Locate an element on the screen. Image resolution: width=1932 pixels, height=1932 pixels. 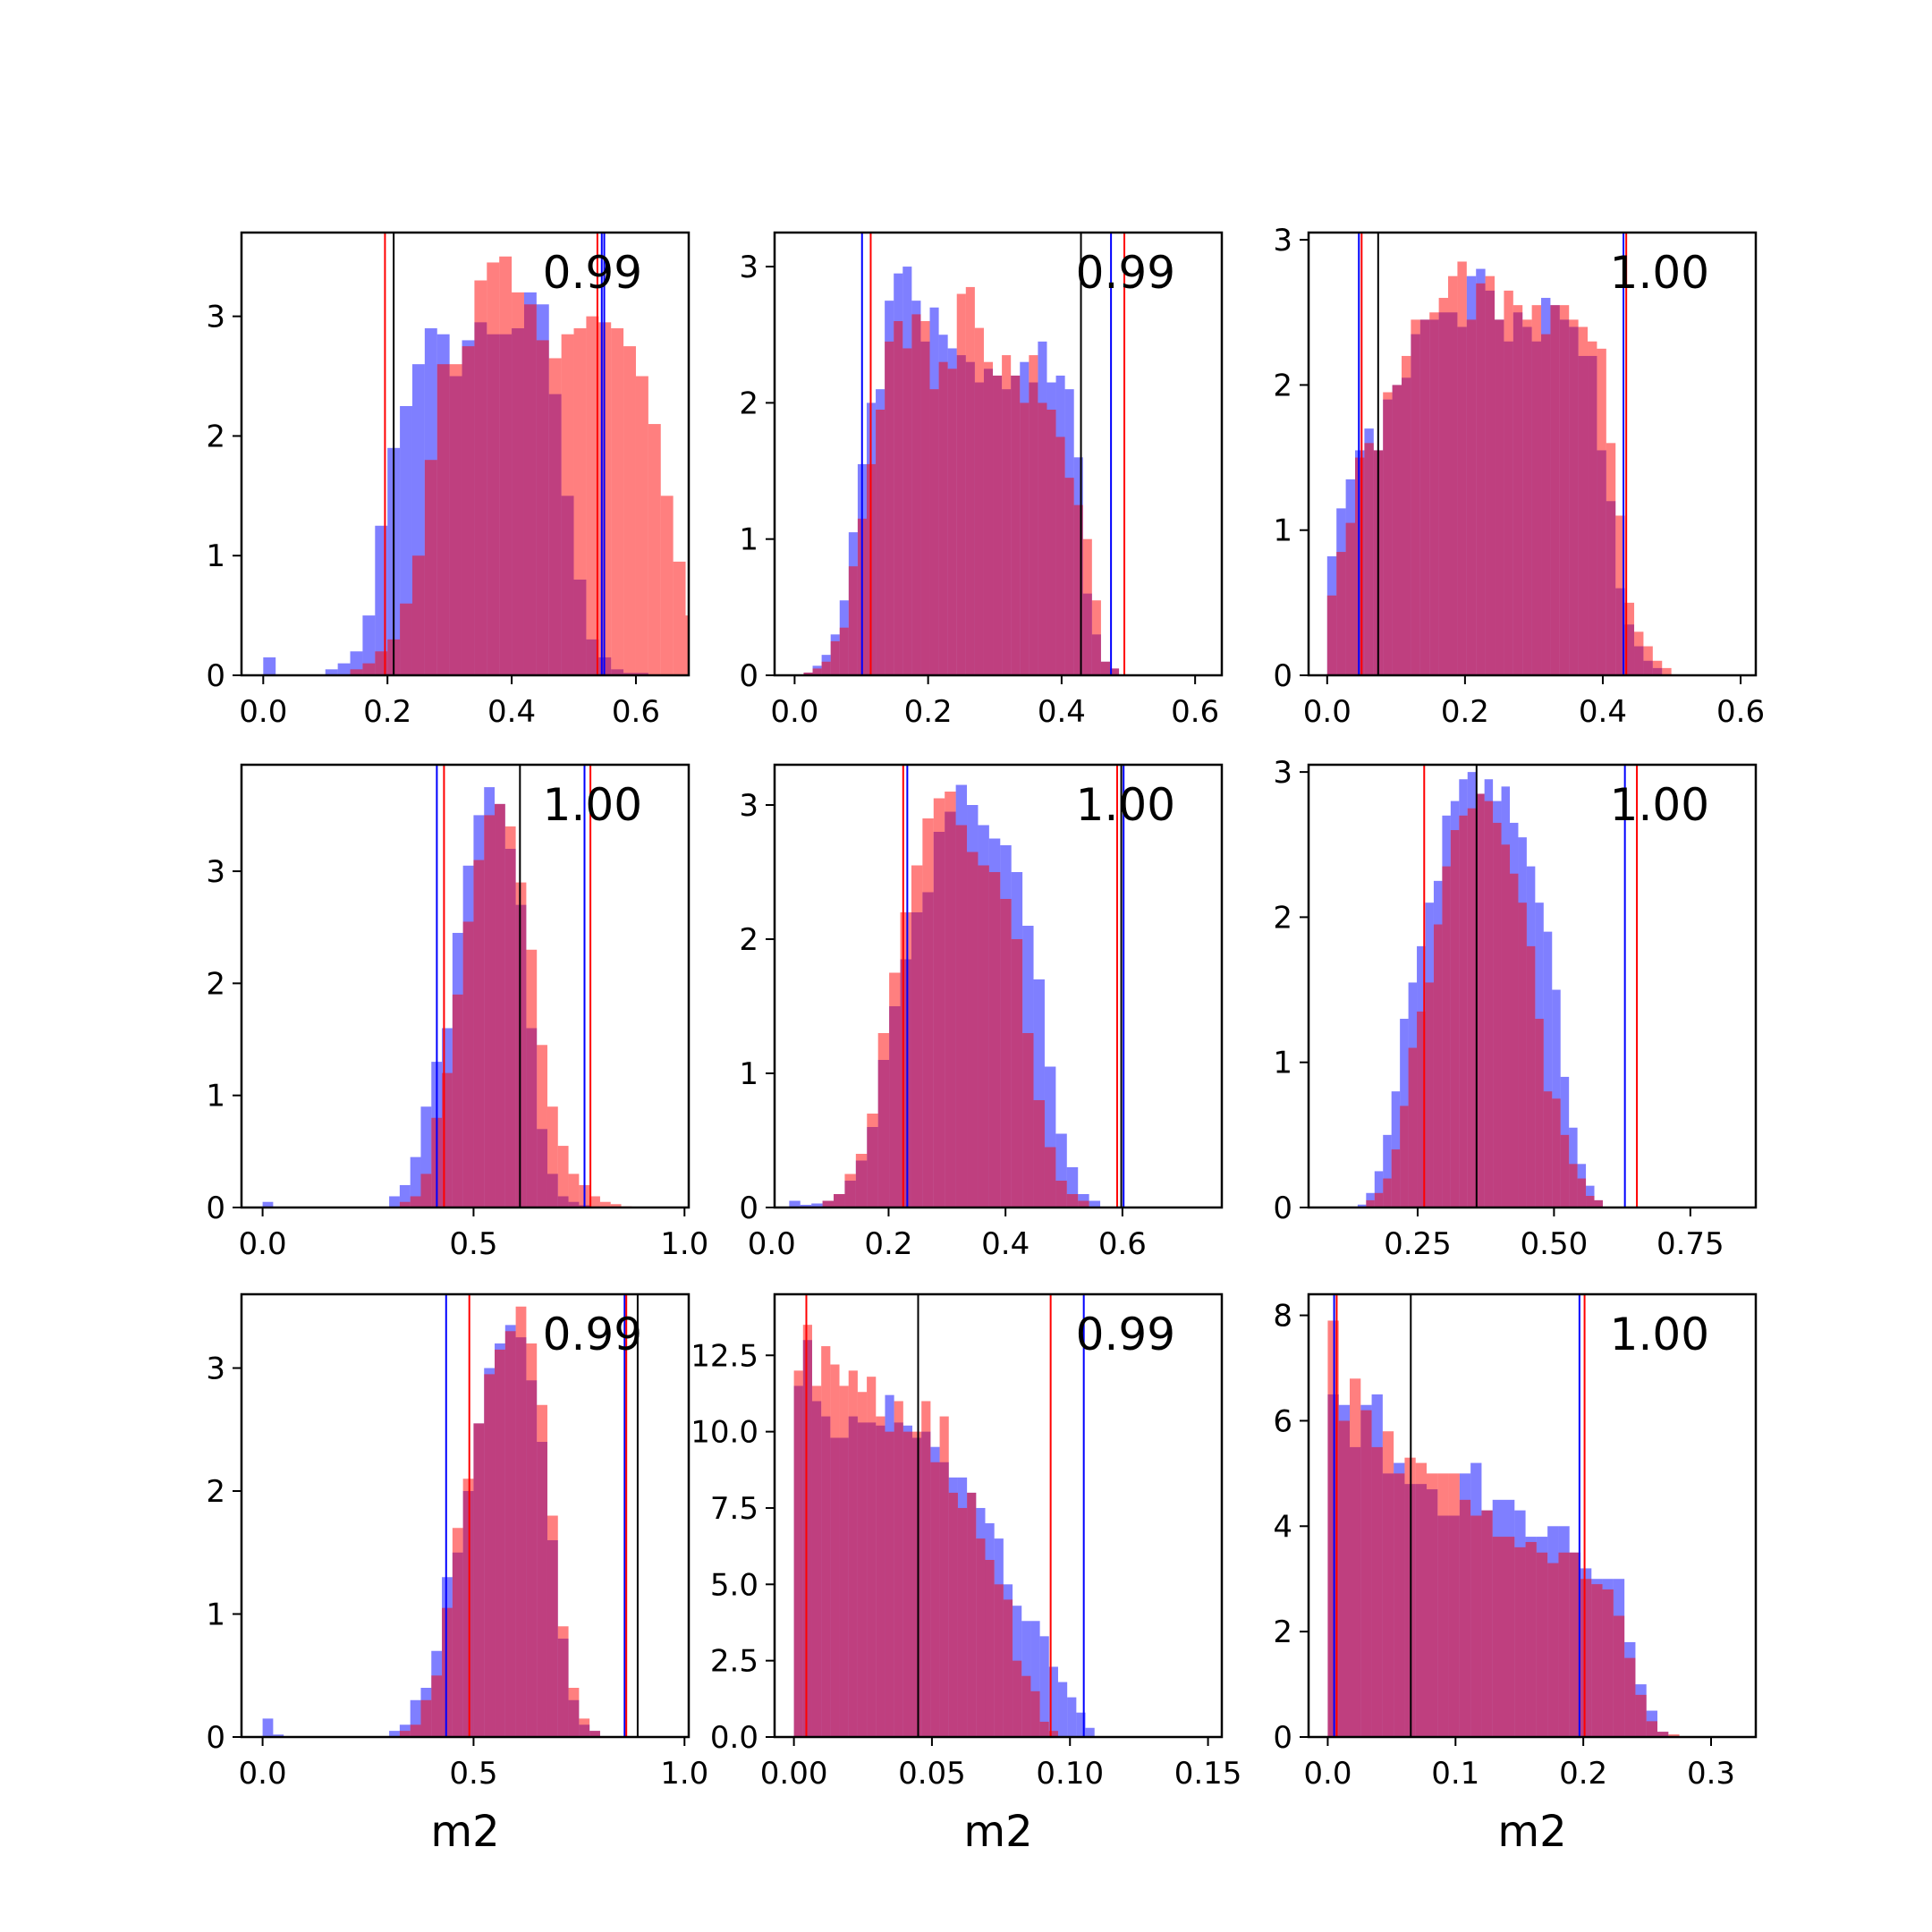
x-axis-title: m2 is located at coordinates (464, 1832).